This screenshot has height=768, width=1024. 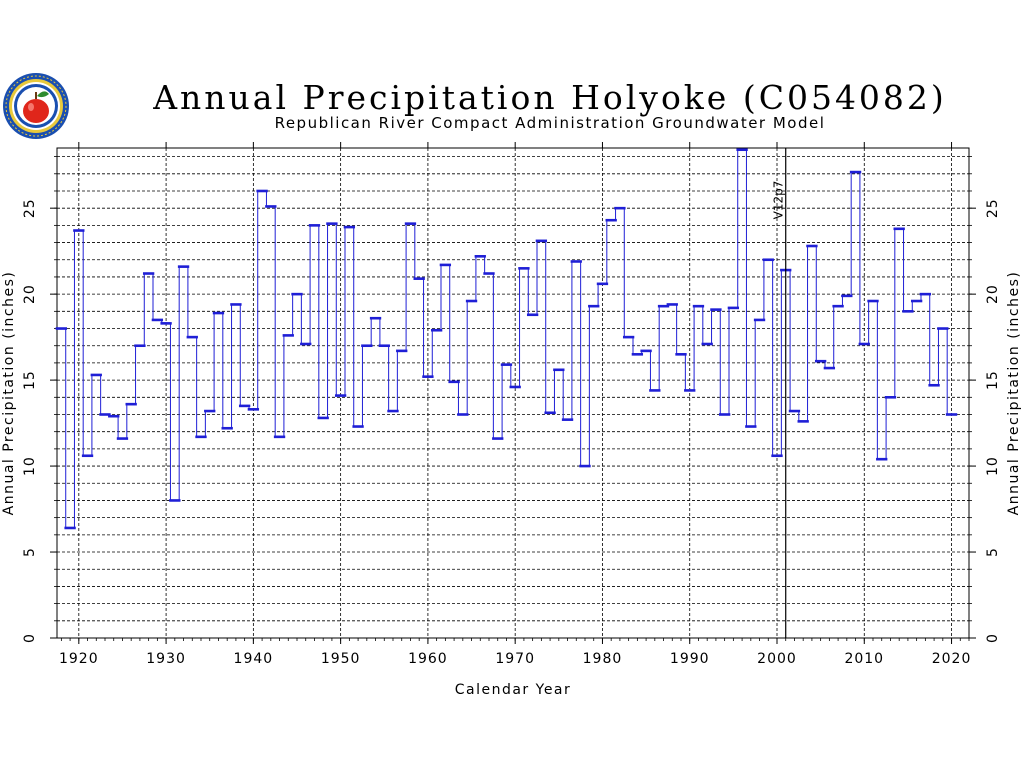 I want to click on apple-seal-icon, so click(x=36, y=106).